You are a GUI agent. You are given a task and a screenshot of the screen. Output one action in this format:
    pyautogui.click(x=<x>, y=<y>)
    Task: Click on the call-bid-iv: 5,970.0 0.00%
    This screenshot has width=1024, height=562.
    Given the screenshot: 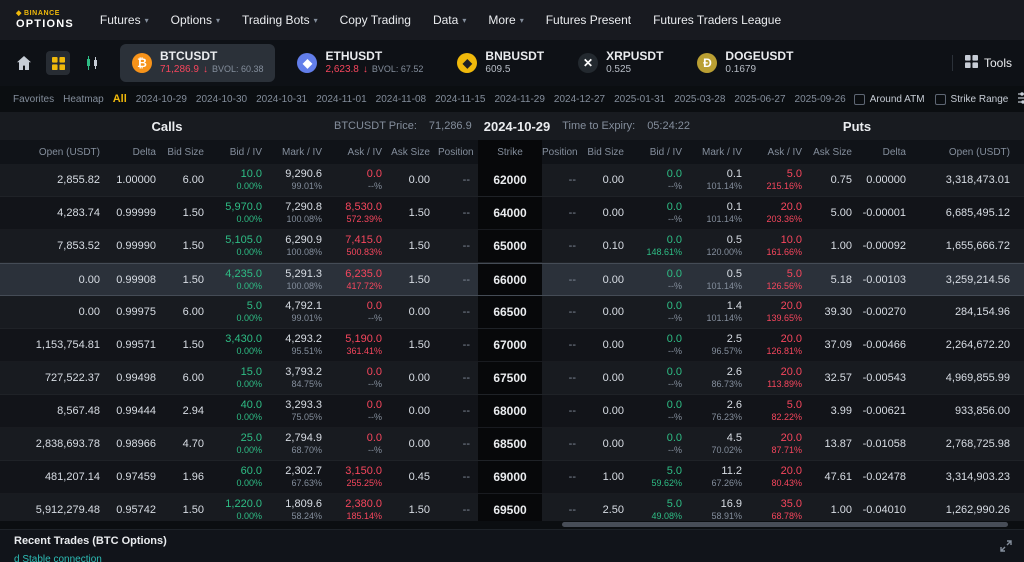 What is the action you would take?
    pyautogui.click(x=241, y=213)
    